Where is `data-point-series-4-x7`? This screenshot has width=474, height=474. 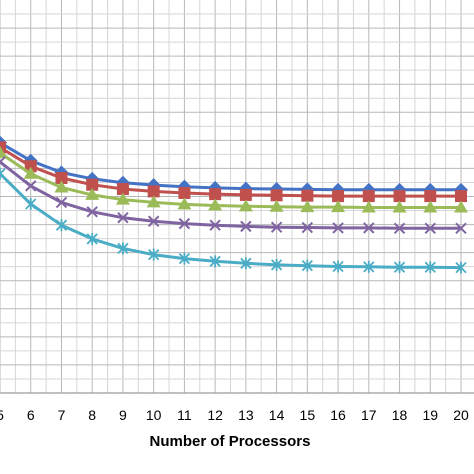 data-point-series-4-x7 is located at coordinates (61, 202).